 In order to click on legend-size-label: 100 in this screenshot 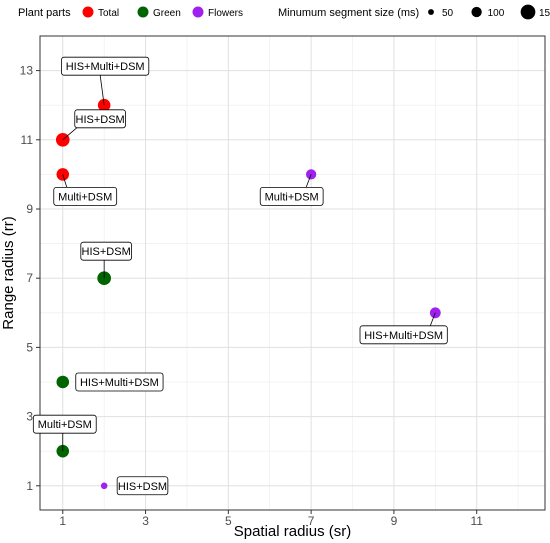, I will do `click(496, 13)`.